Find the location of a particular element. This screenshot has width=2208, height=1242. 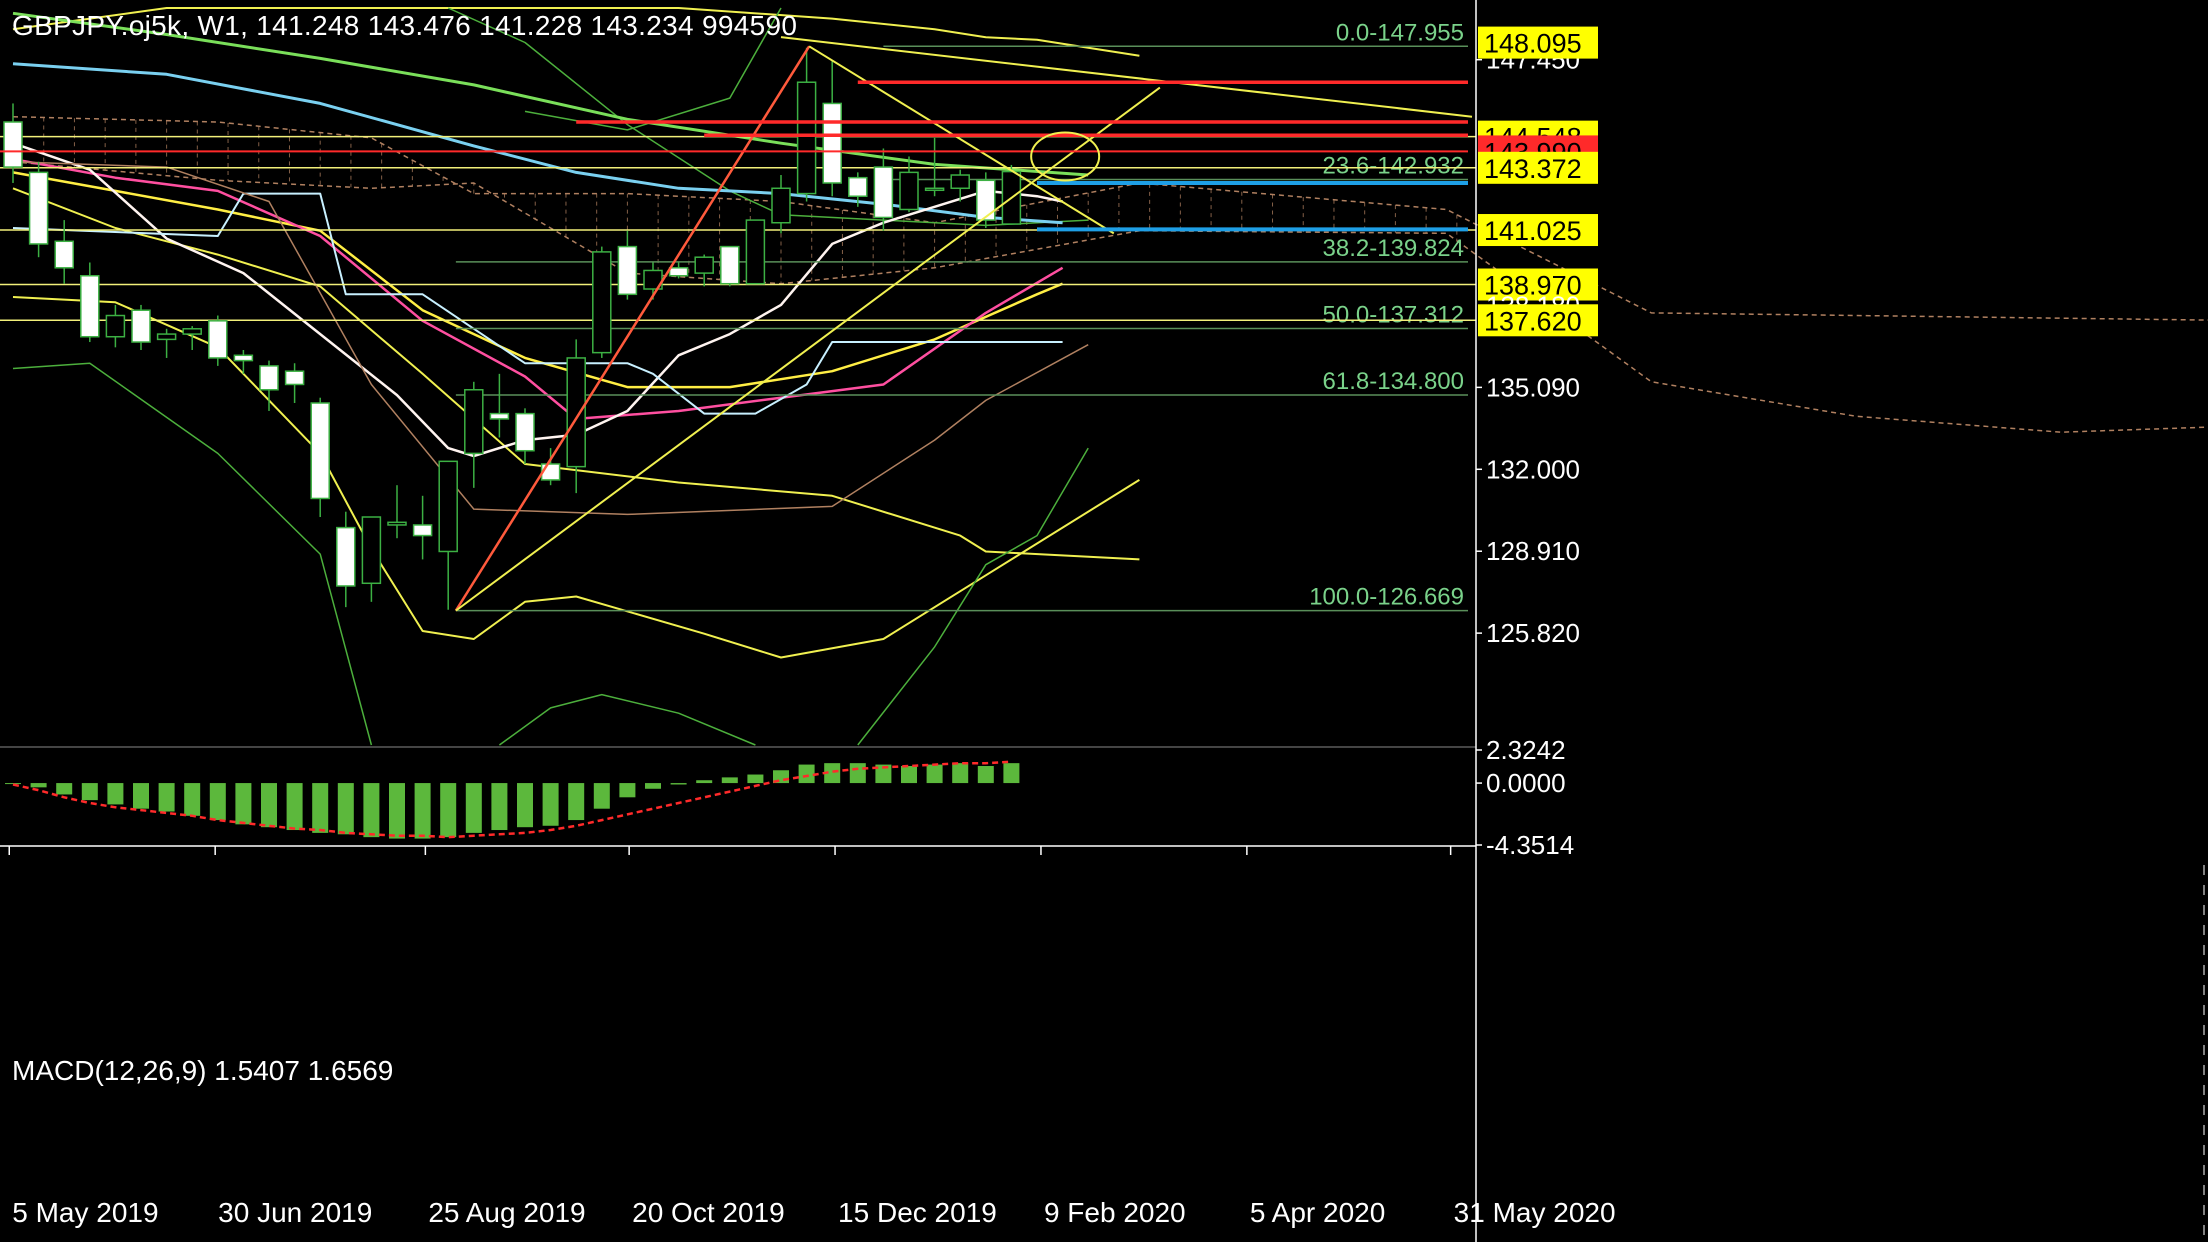

price-tag-label: 138.970 is located at coordinates (1533, 286).